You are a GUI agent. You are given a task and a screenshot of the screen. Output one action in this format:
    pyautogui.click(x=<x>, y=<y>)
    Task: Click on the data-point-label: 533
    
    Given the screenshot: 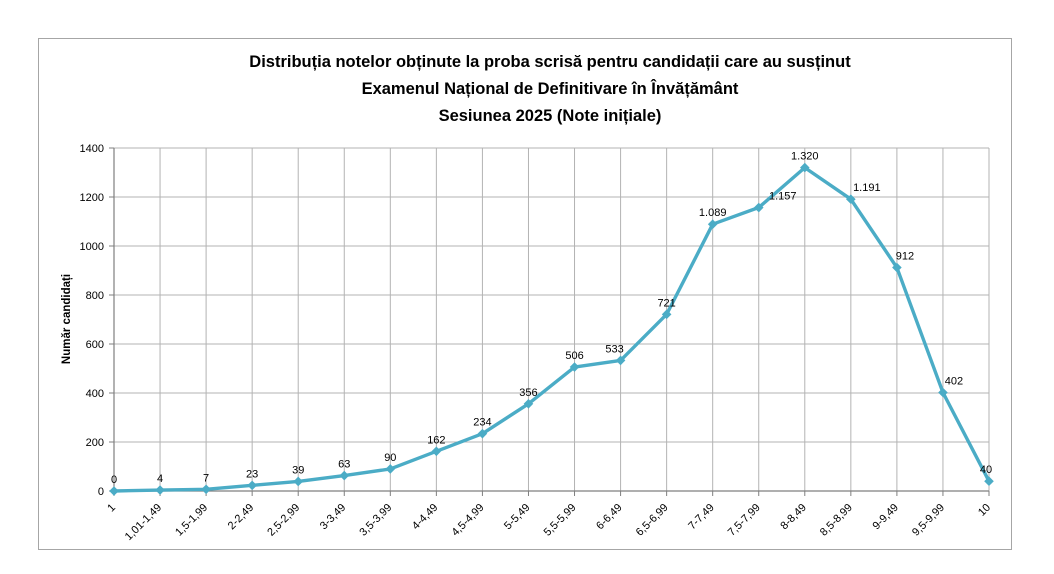 What is the action you would take?
    pyautogui.click(x=614, y=349)
    